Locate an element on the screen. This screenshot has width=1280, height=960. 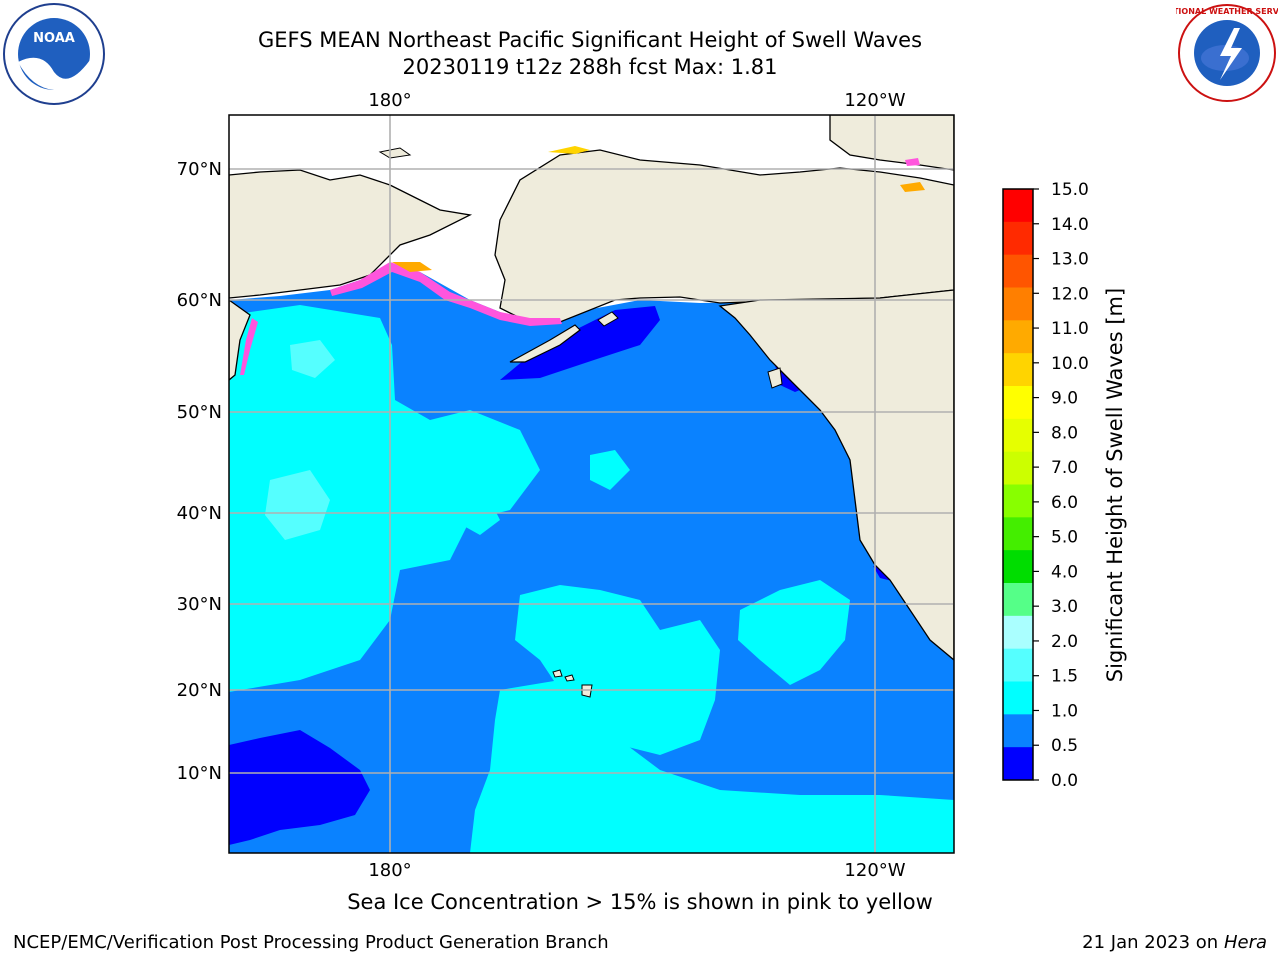
footer-date-text: 21 Jan 2023 on is located at coordinates (1153, 942).